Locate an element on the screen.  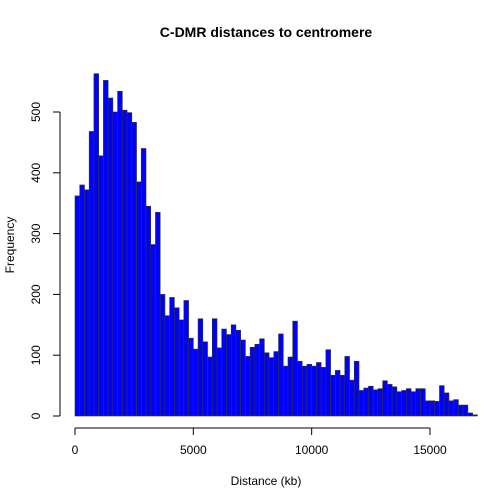
x-tick-label: 0 is located at coordinates (75, 450).